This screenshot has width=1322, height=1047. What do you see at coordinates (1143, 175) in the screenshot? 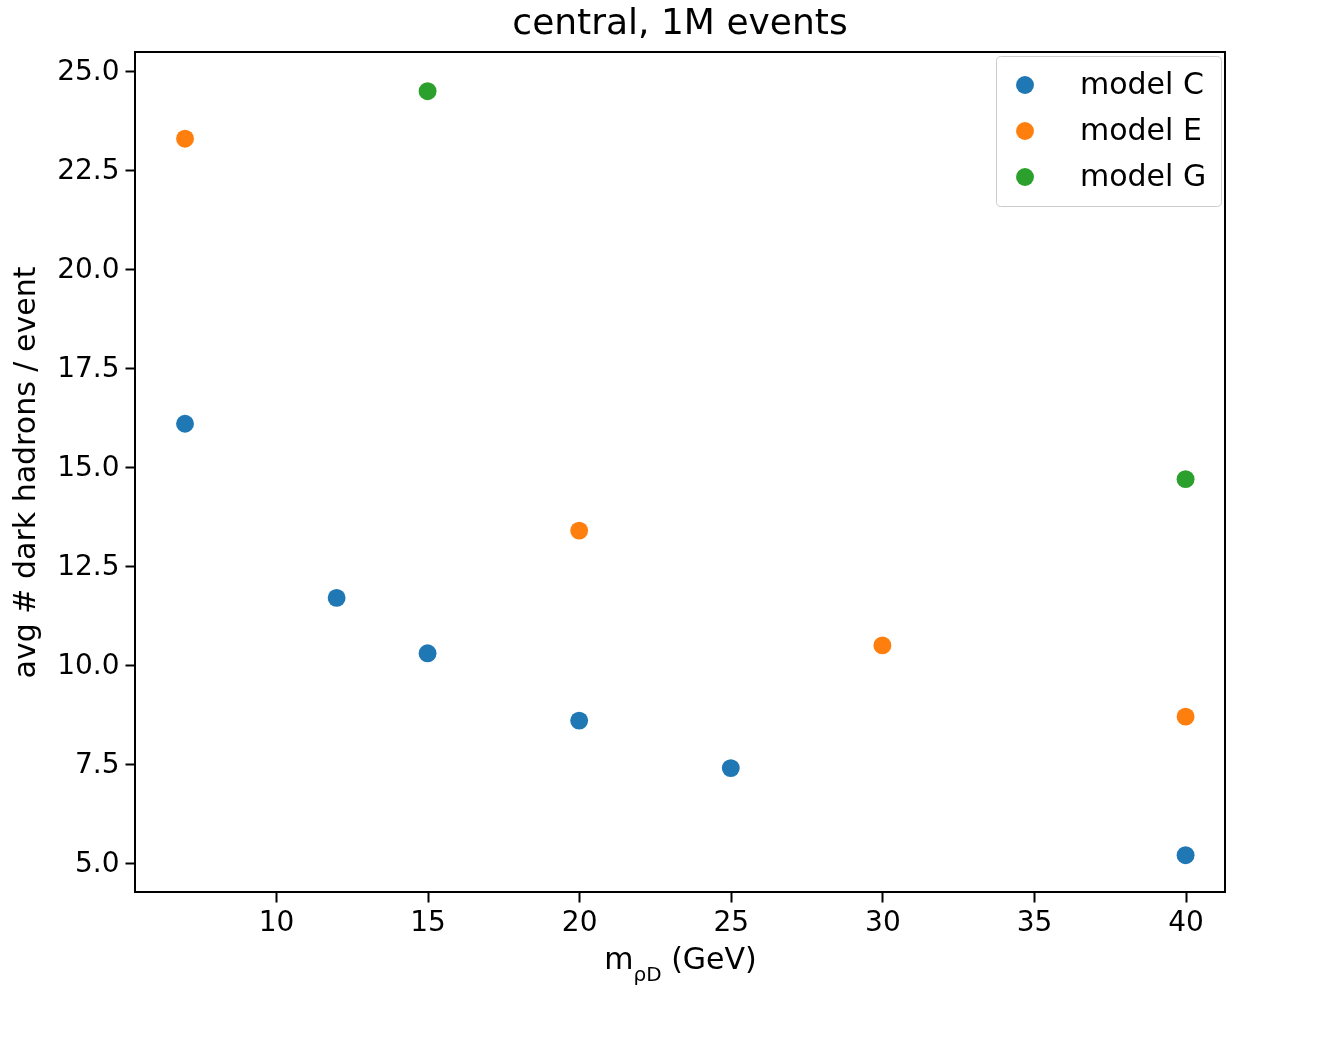
I see `legend-label: model G` at bounding box center [1143, 175].